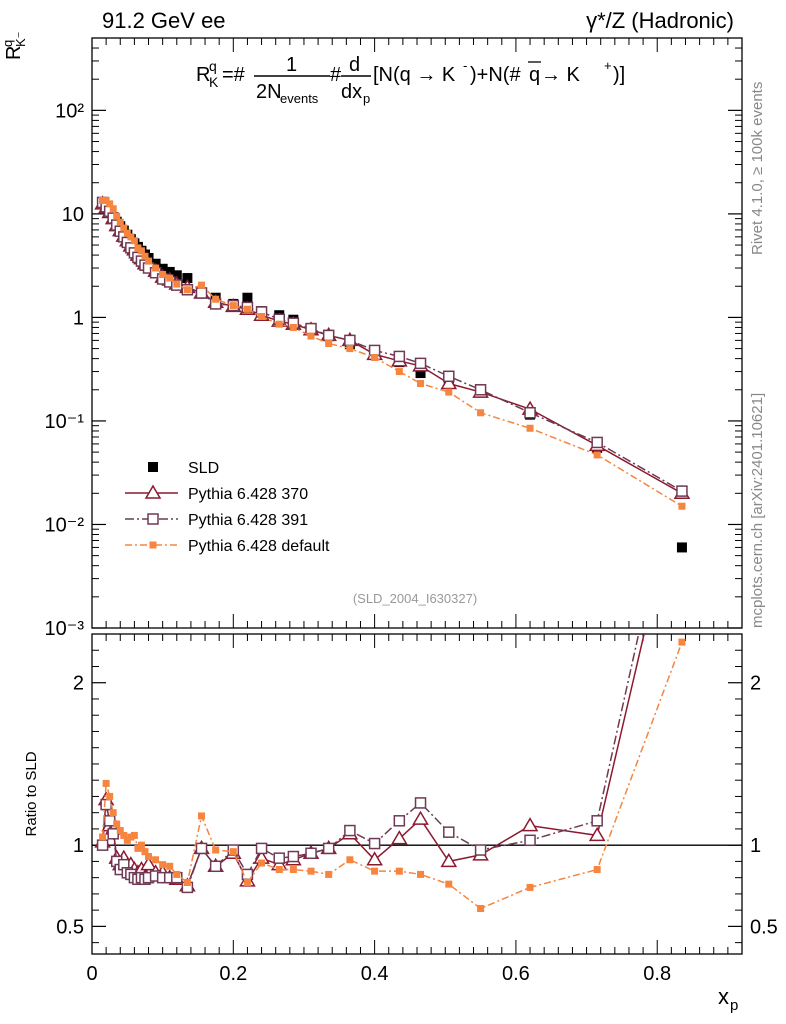 The image size is (786, 1024). I want to click on x-axis-label: x p, so click(728, 999).